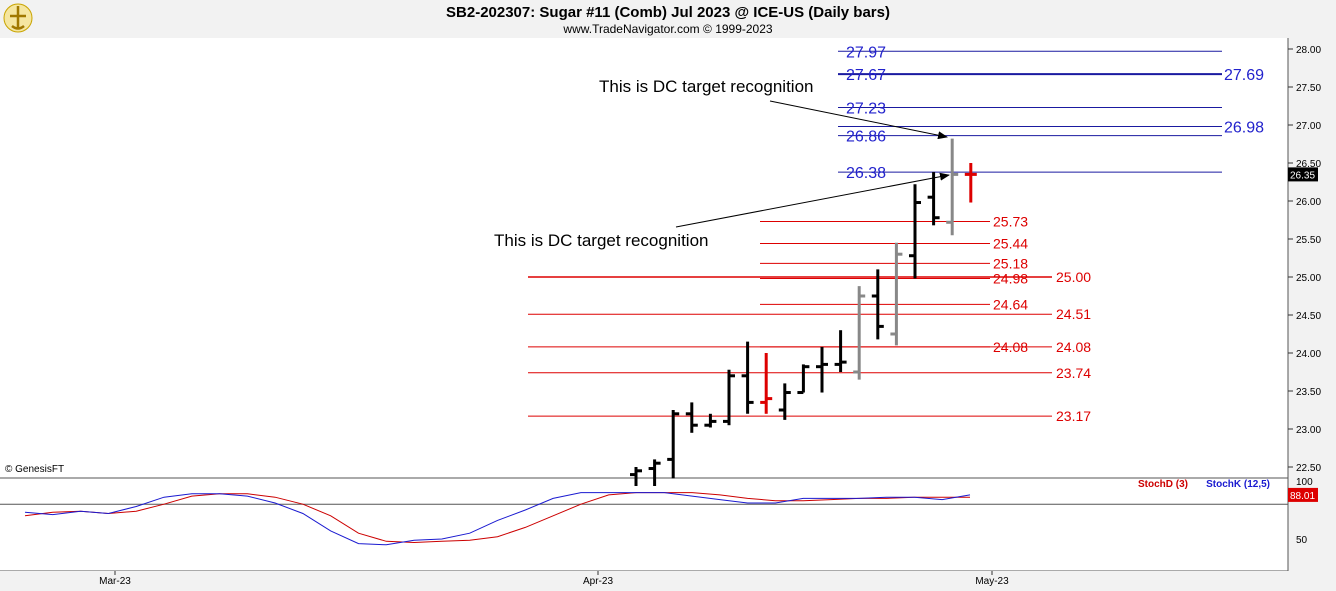  Describe the element at coordinates (1308, 278) in the screenshot. I see `price-tick-label: 25.00` at that location.